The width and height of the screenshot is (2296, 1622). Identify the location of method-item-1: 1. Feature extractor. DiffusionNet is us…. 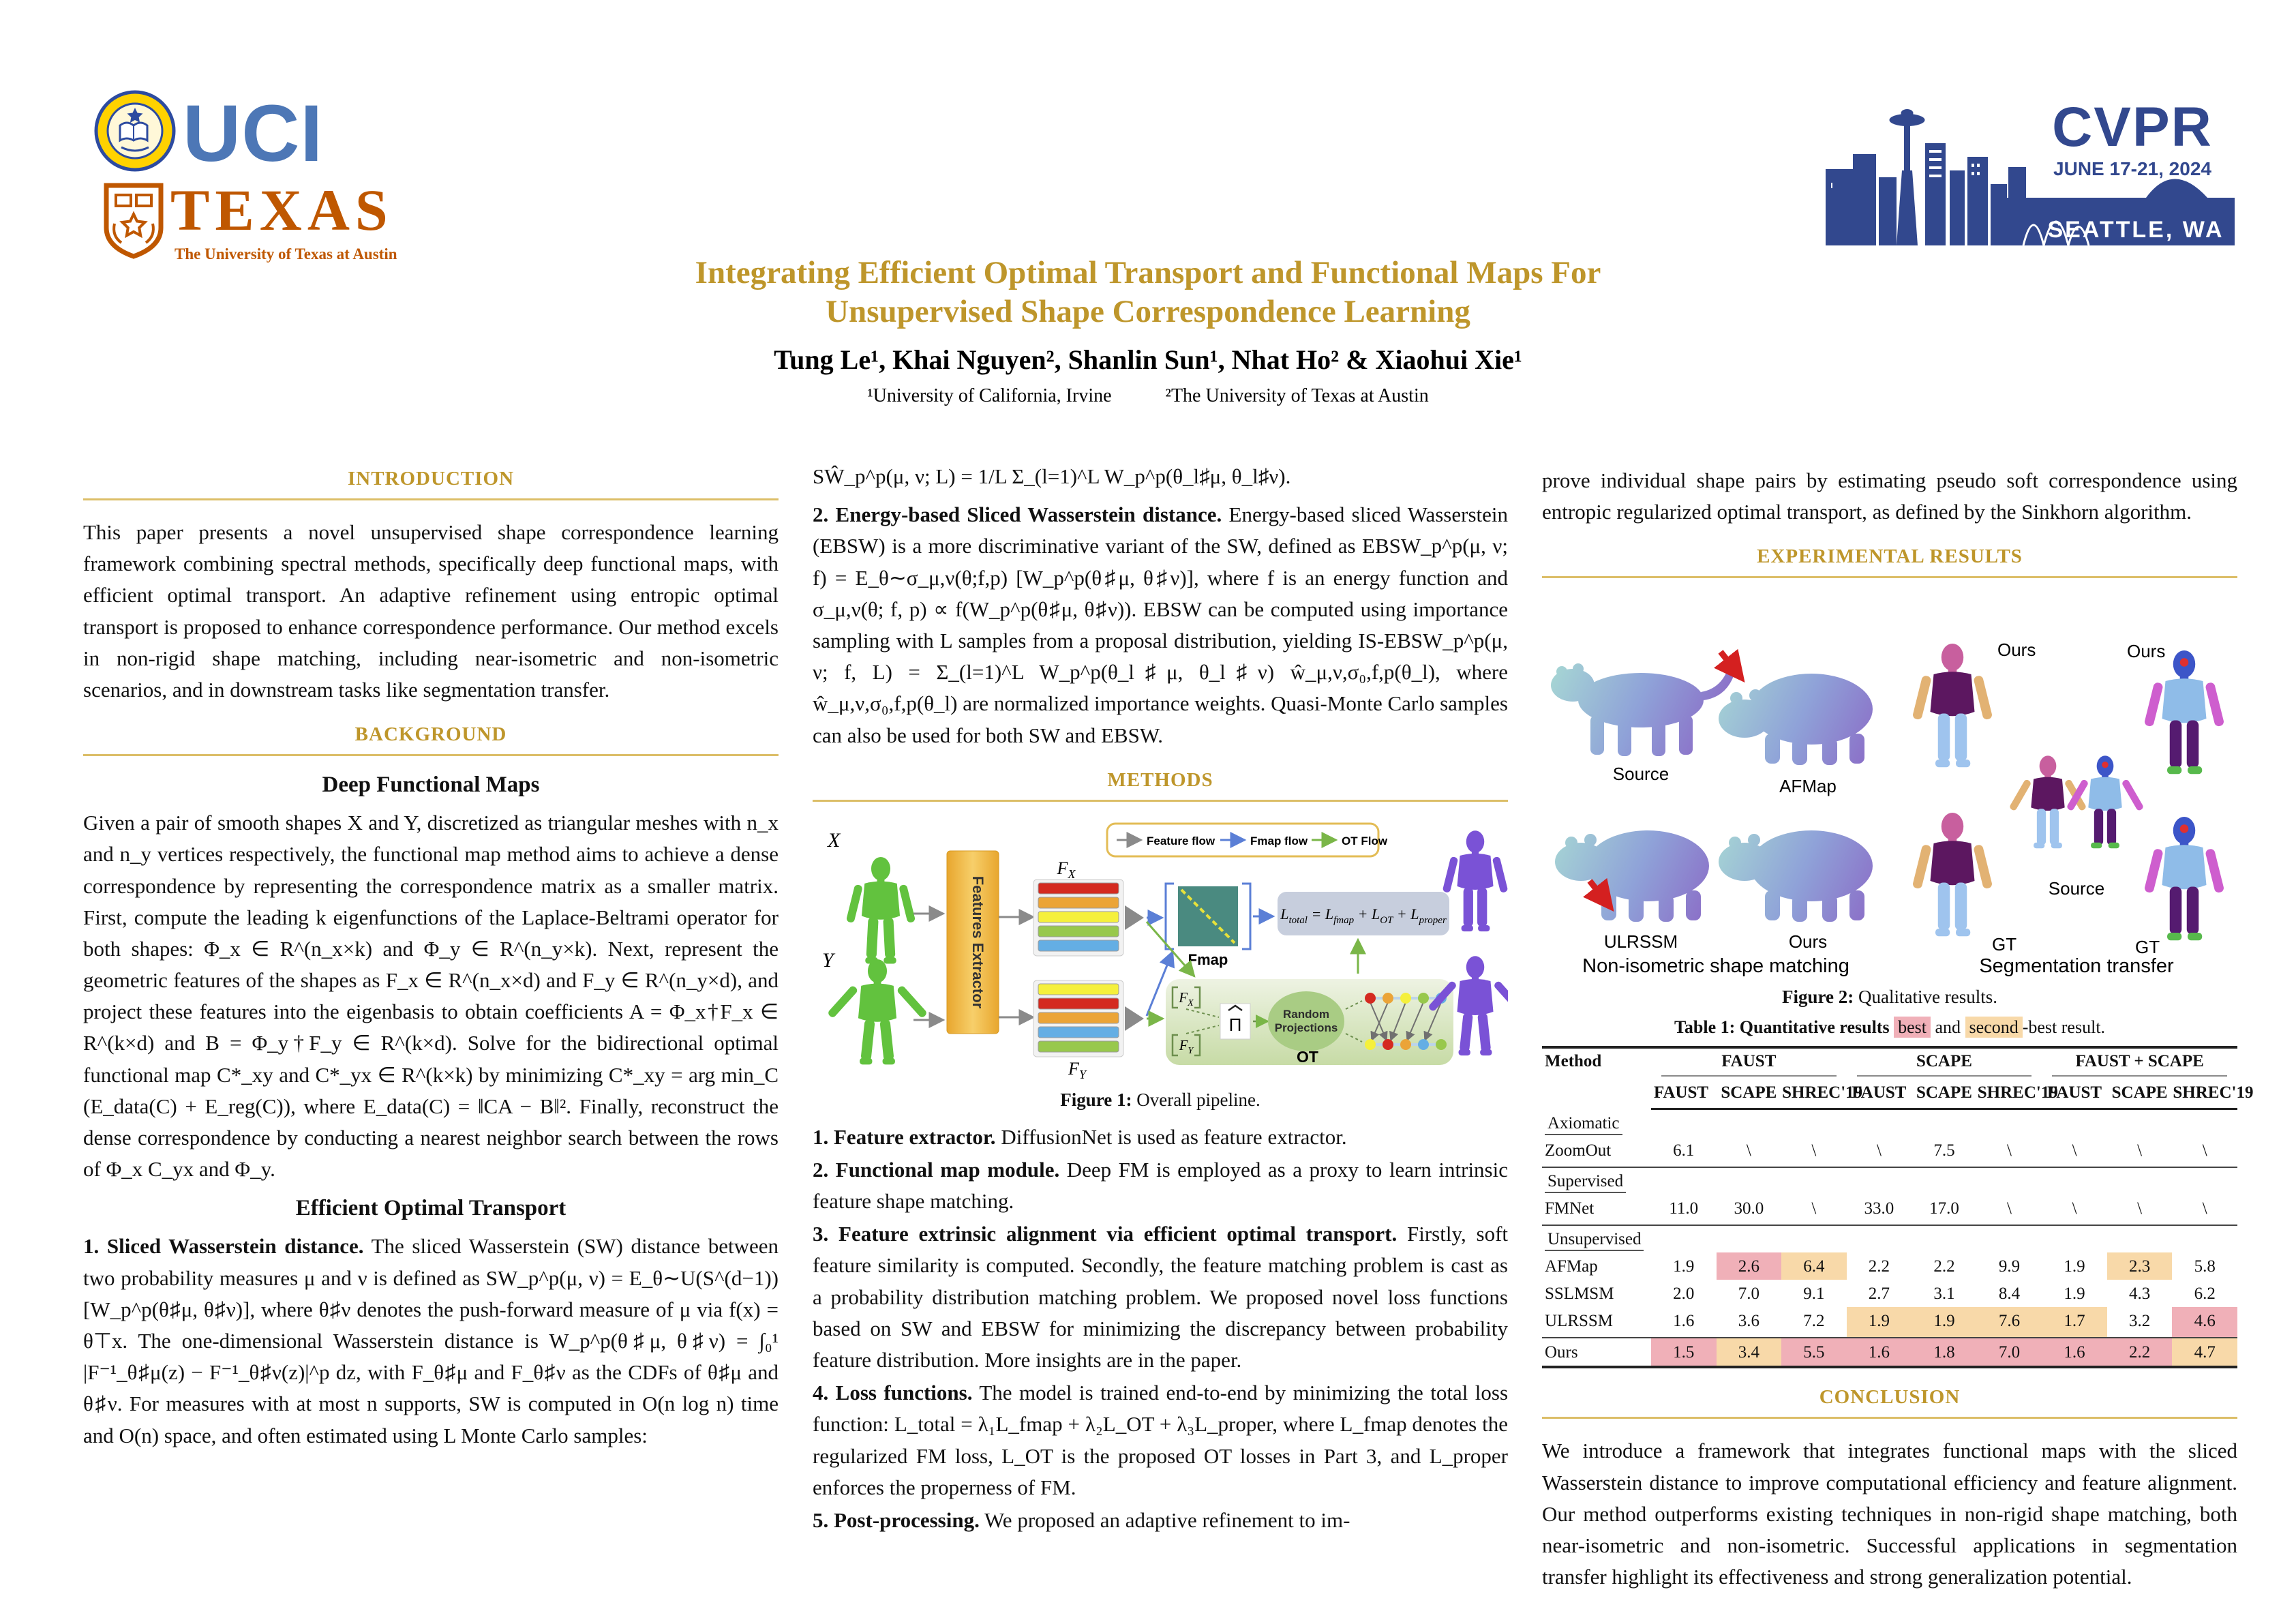
(1160, 1137).